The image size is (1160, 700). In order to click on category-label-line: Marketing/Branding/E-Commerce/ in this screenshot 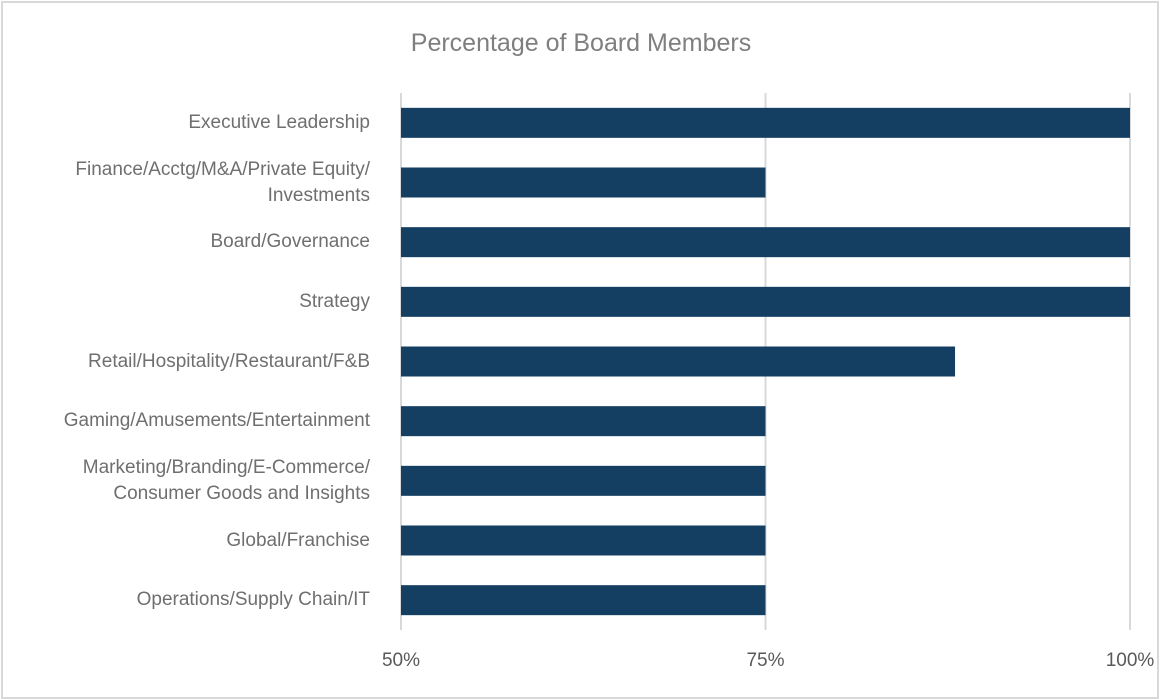, I will do `click(226, 467)`.